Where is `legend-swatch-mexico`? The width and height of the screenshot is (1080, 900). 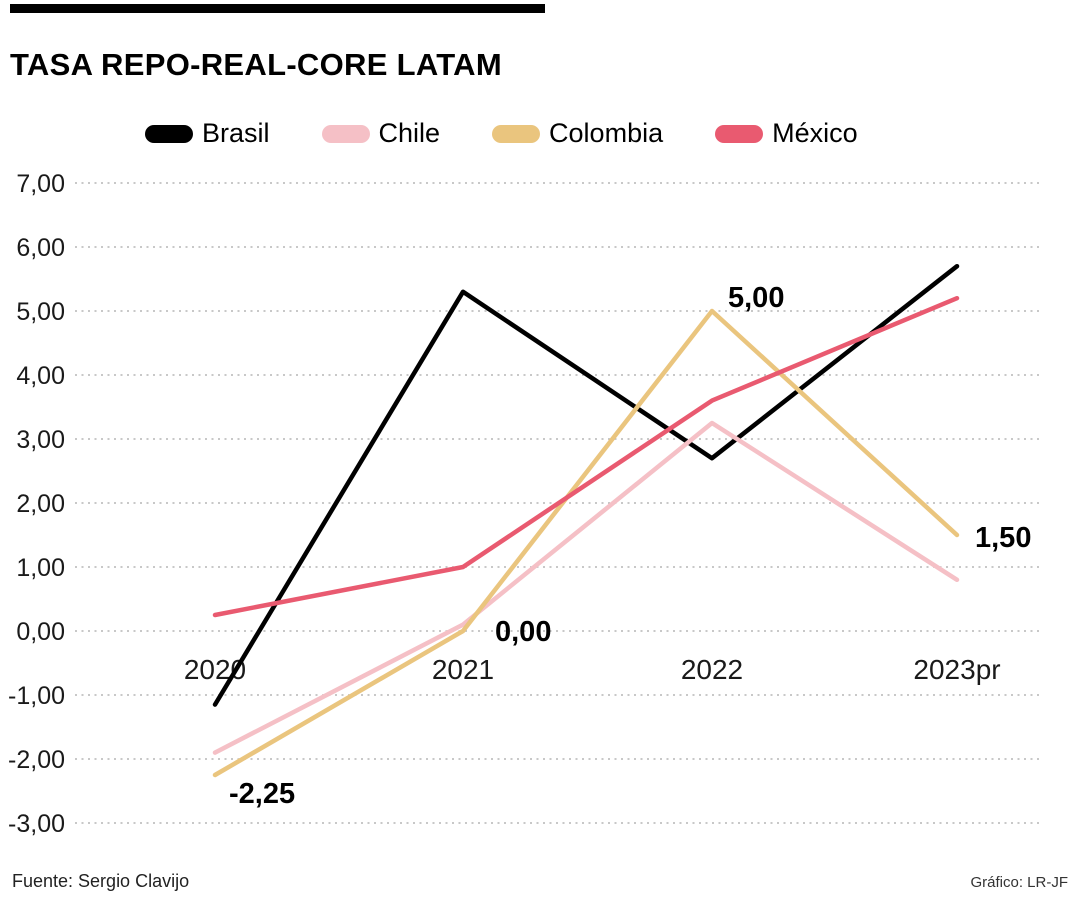 legend-swatch-mexico is located at coordinates (739, 133).